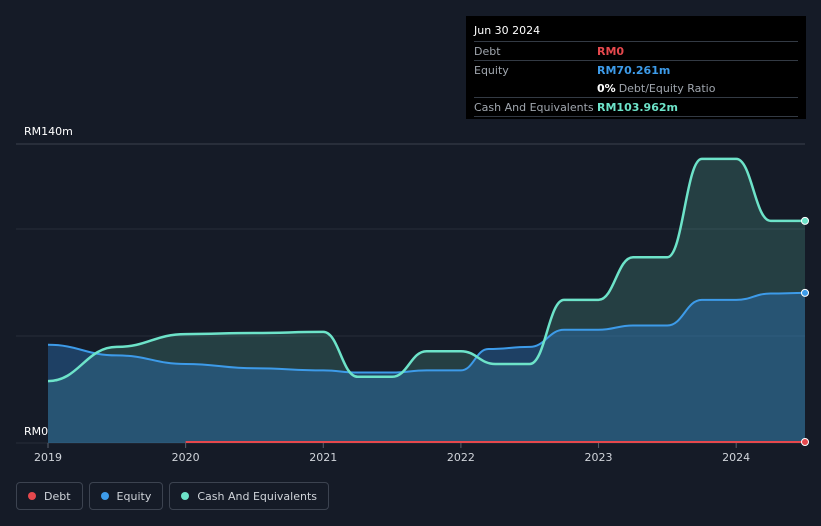 This screenshot has width=821, height=526. What do you see at coordinates (461, 457) in the screenshot?
I see `x-tick-label: 2022` at bounding box center [461, 457].